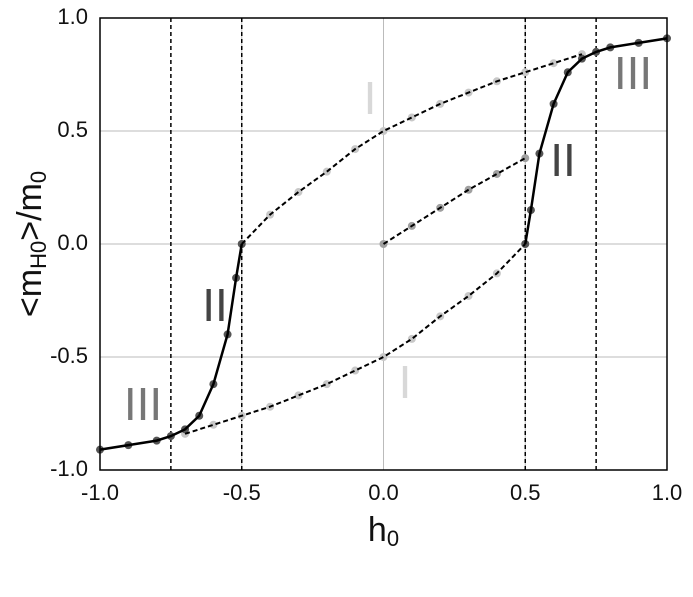  Describe the element at coordinates (30, 293) in the screenshot. I see `axis-label-part: <m` at that location.